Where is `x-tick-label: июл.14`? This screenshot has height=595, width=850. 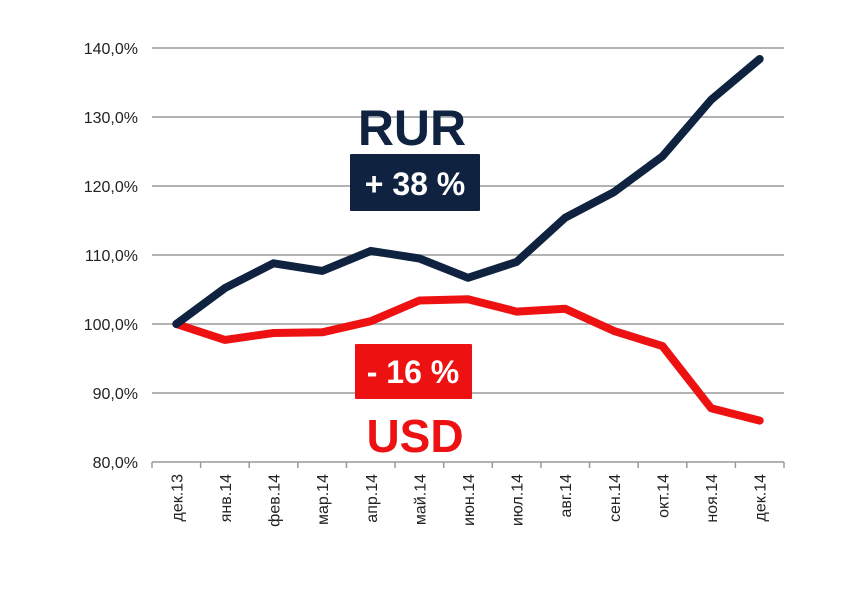 x-tick-label: июл.14 is located at coordinates (518, 500).